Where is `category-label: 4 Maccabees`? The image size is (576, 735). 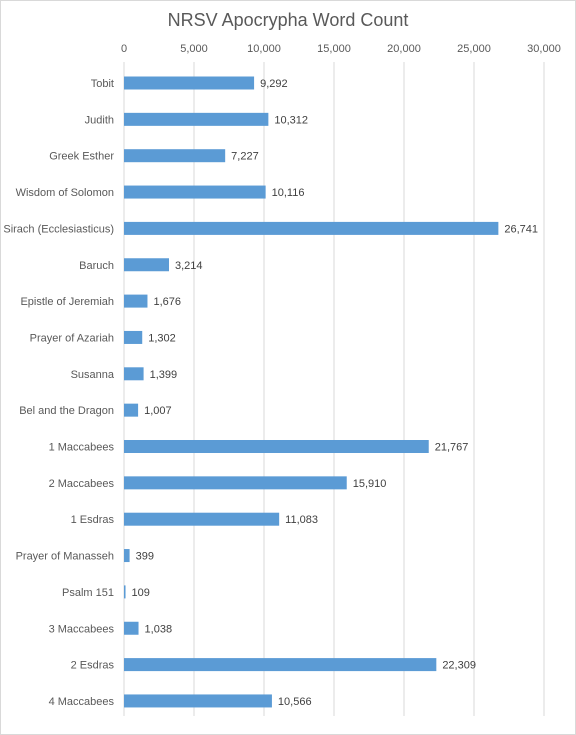
category-label: 4 Maccabees is located at coordinates (82, 702).